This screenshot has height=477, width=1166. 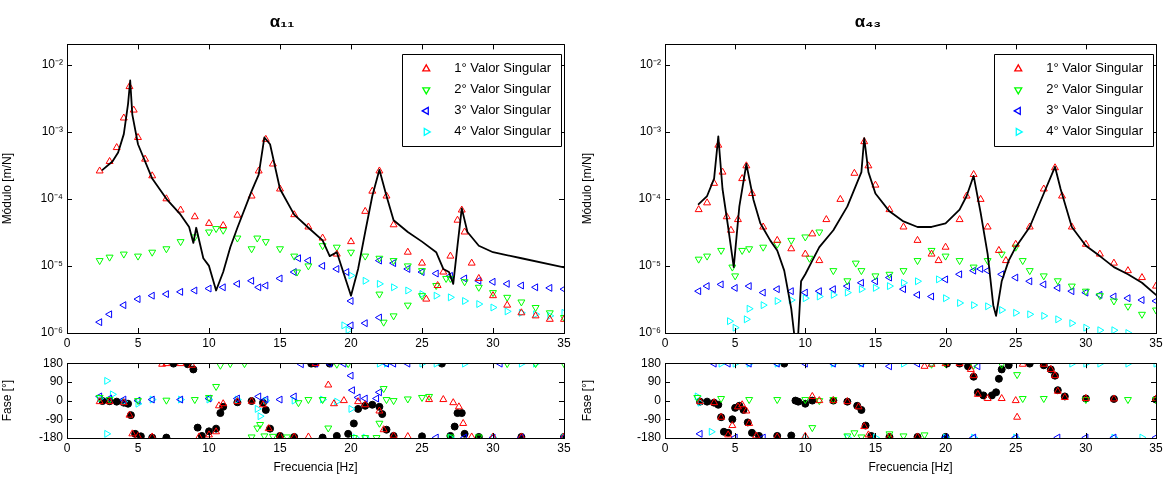 I want to click on chart-title: α₁₁, so click(x=282, y=21).